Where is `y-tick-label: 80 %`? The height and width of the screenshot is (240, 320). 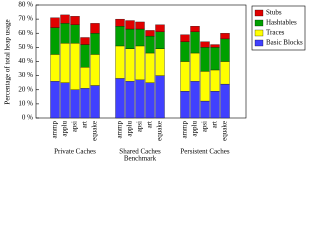 y-tick-label: 80 % is located at coordinates (25, 5).